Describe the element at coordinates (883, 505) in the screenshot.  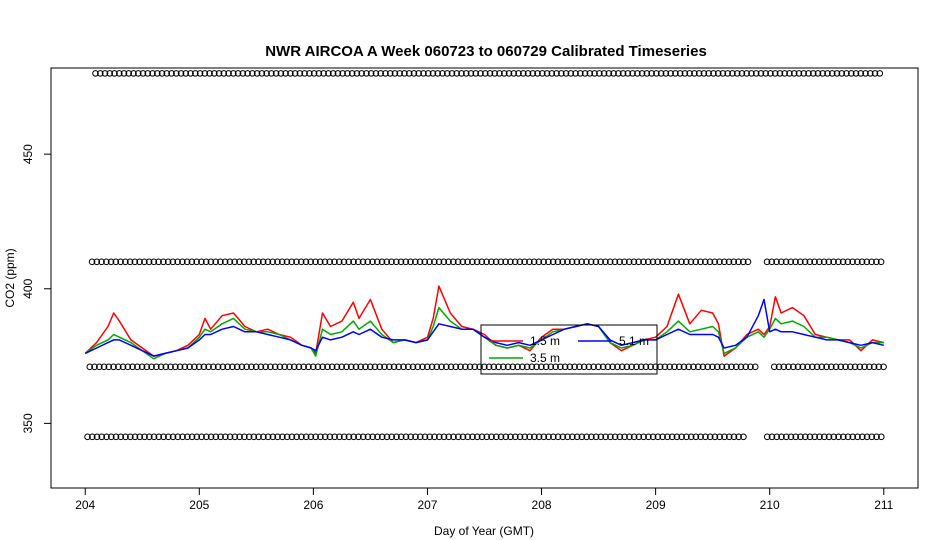
I see `x-tick-label: 211` at that location.